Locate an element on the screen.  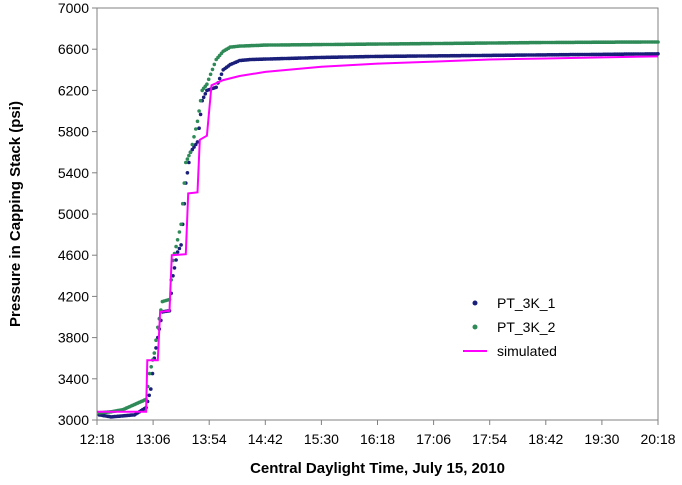
legend-label: PT_3K_2 is located at coordinates (526, 327).